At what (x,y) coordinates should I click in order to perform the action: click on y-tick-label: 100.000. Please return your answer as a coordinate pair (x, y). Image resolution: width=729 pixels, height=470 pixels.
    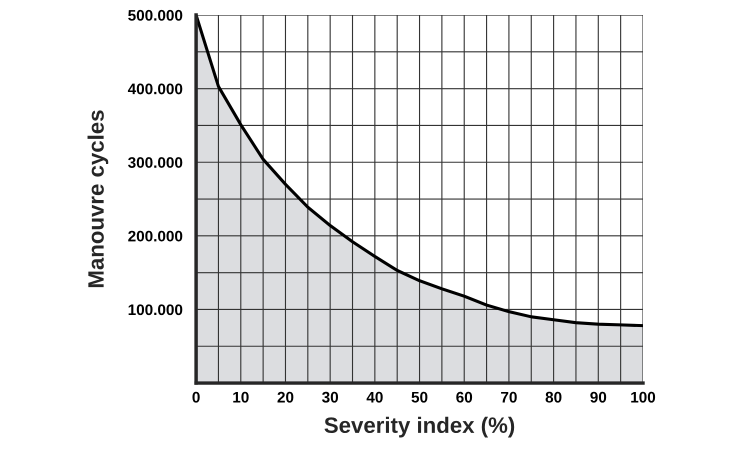
    Looking at the image, I should click on (155, 310).